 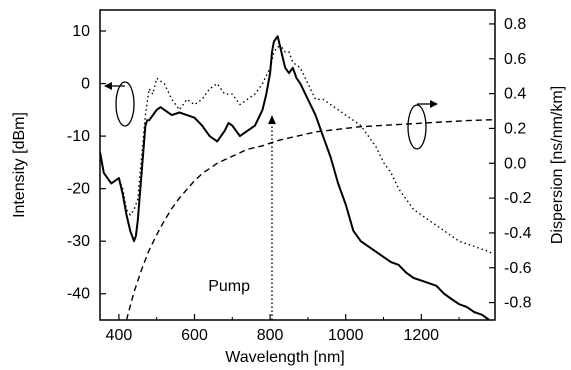 I want to click on right-y-tick-label: 0.0, so click(x=515, y=163).